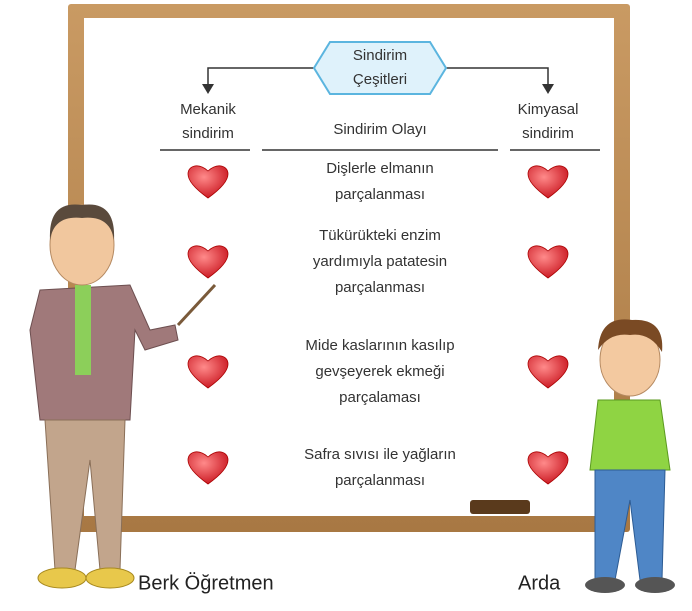 This screenshot has height=611, width=692. What do you see at coordinates (380, 168) in the screenshot?
I see `event-text: Dişlerle elmanın` at bounding box center [380, 168].